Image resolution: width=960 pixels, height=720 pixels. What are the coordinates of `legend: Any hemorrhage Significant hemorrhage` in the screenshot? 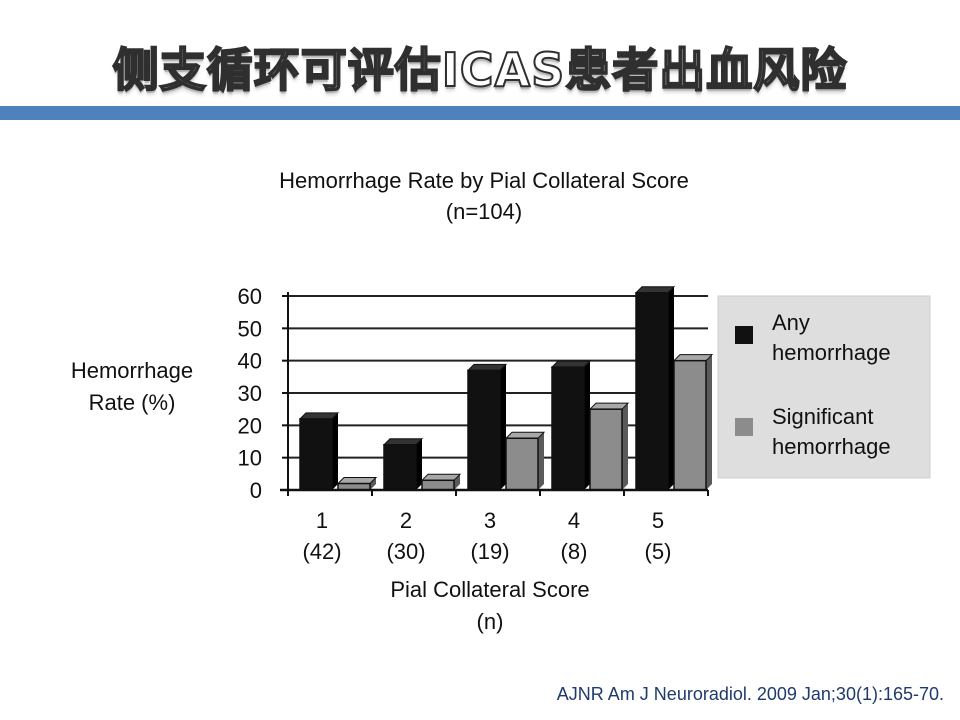 It's located at (824, 387).